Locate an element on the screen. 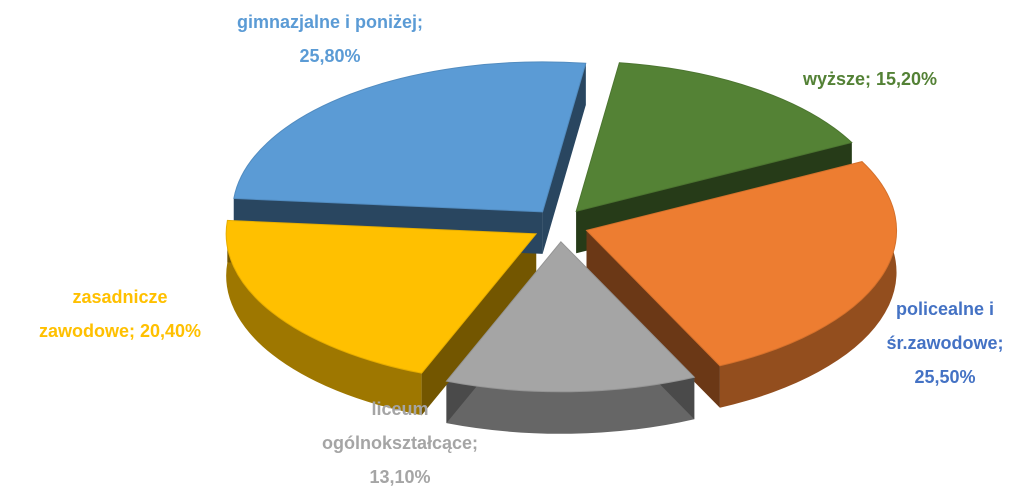  category-name: zasadnicze zawodowe is located at coordinates (103, 314).